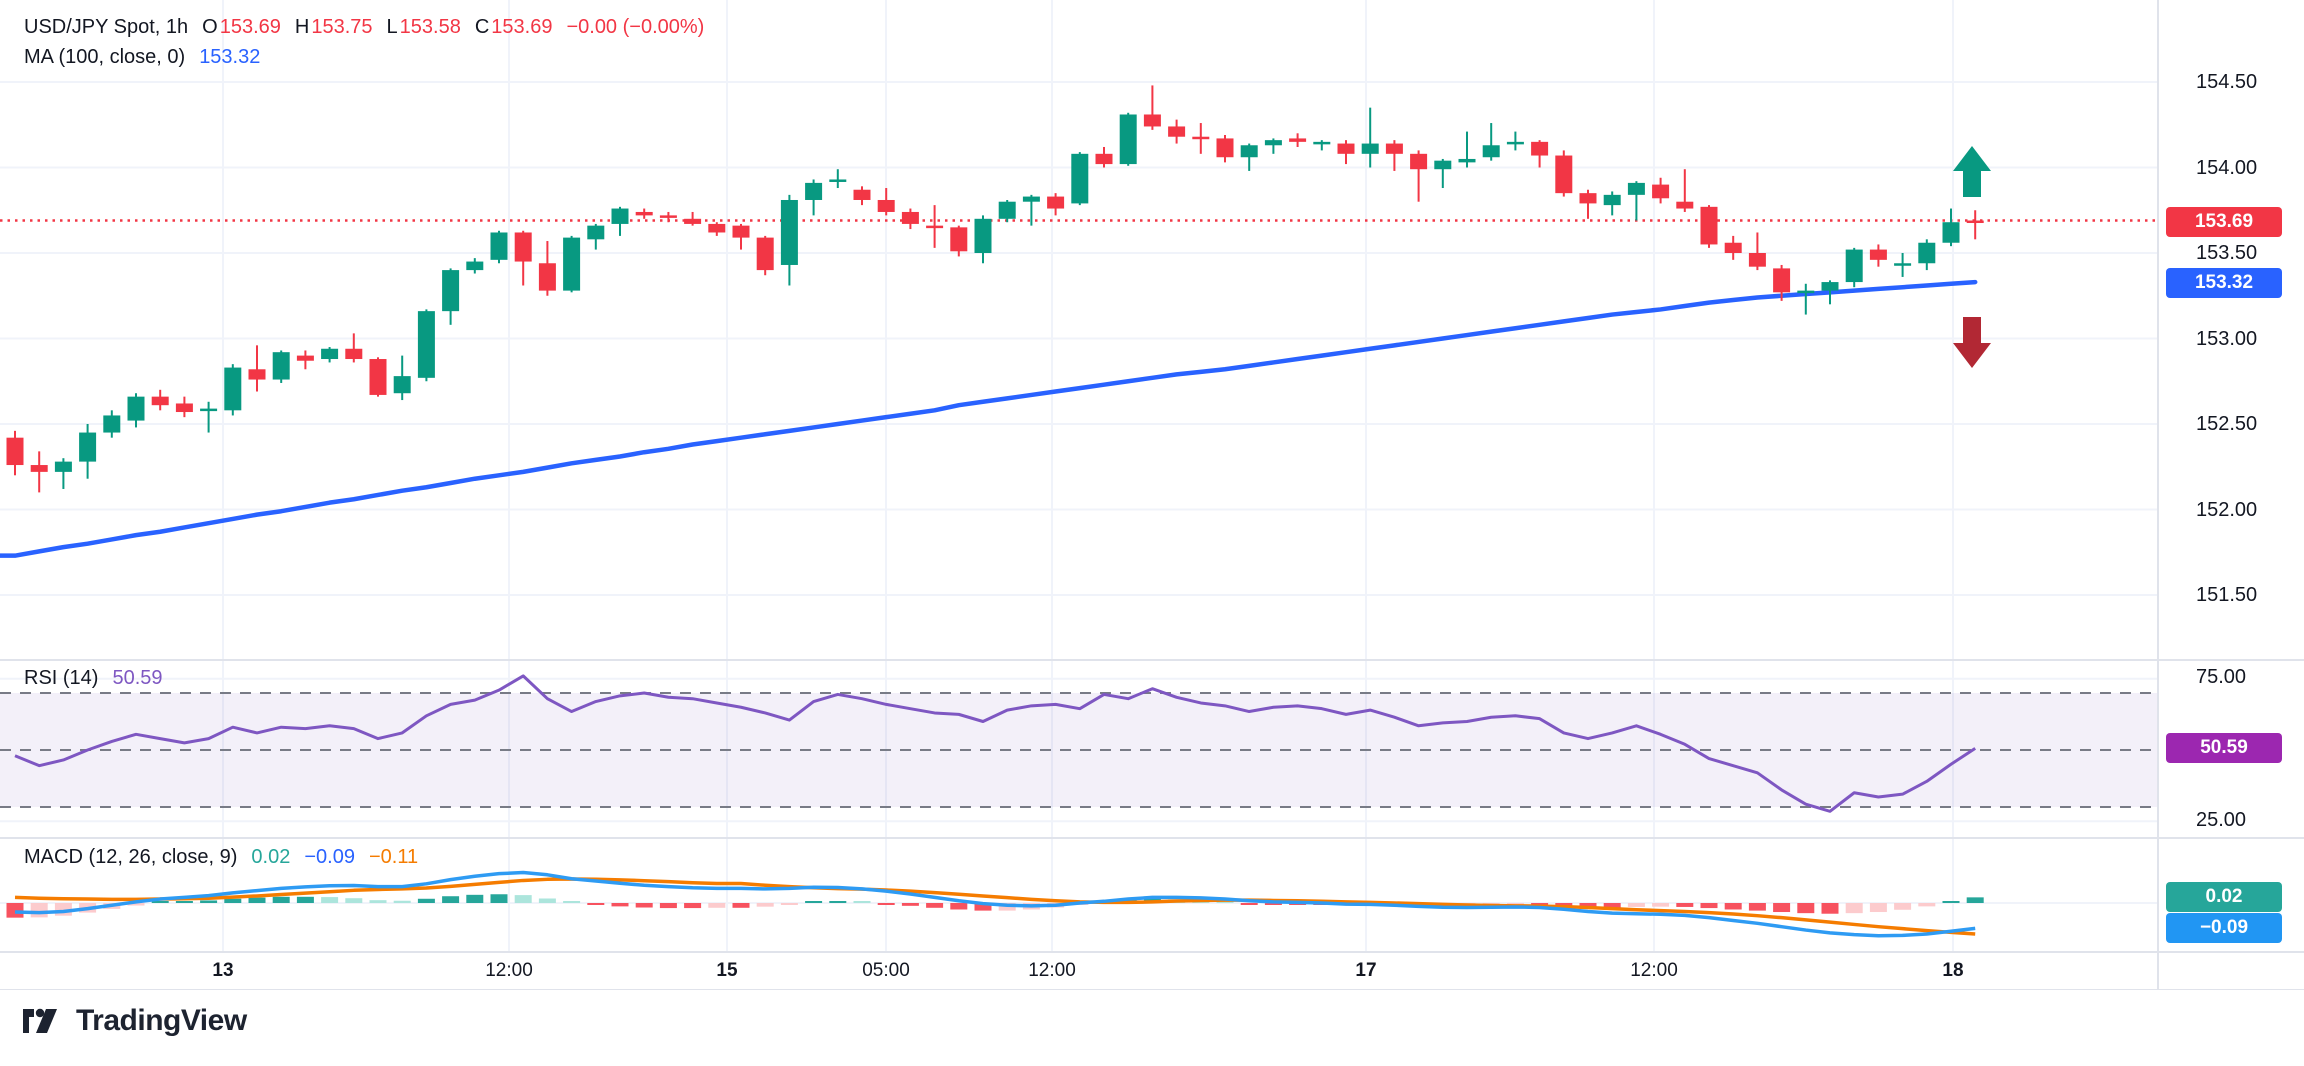  What do you see at coordinates (2227, 595) in the screenshot?
I see `price-axis-label: 151.50` at bounding box center [2227, 595].